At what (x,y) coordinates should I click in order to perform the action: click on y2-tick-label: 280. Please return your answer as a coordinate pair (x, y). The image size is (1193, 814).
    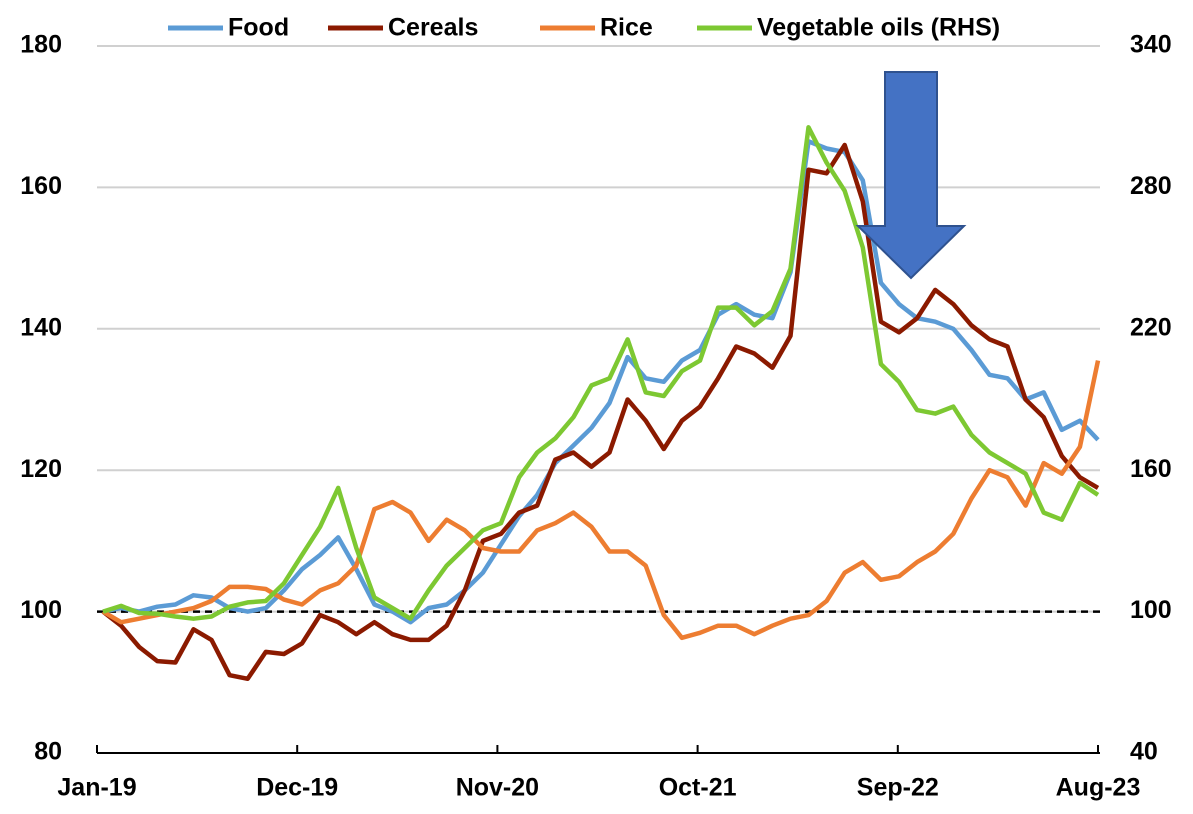
    Looking at the image, I should click on (1151, 186).